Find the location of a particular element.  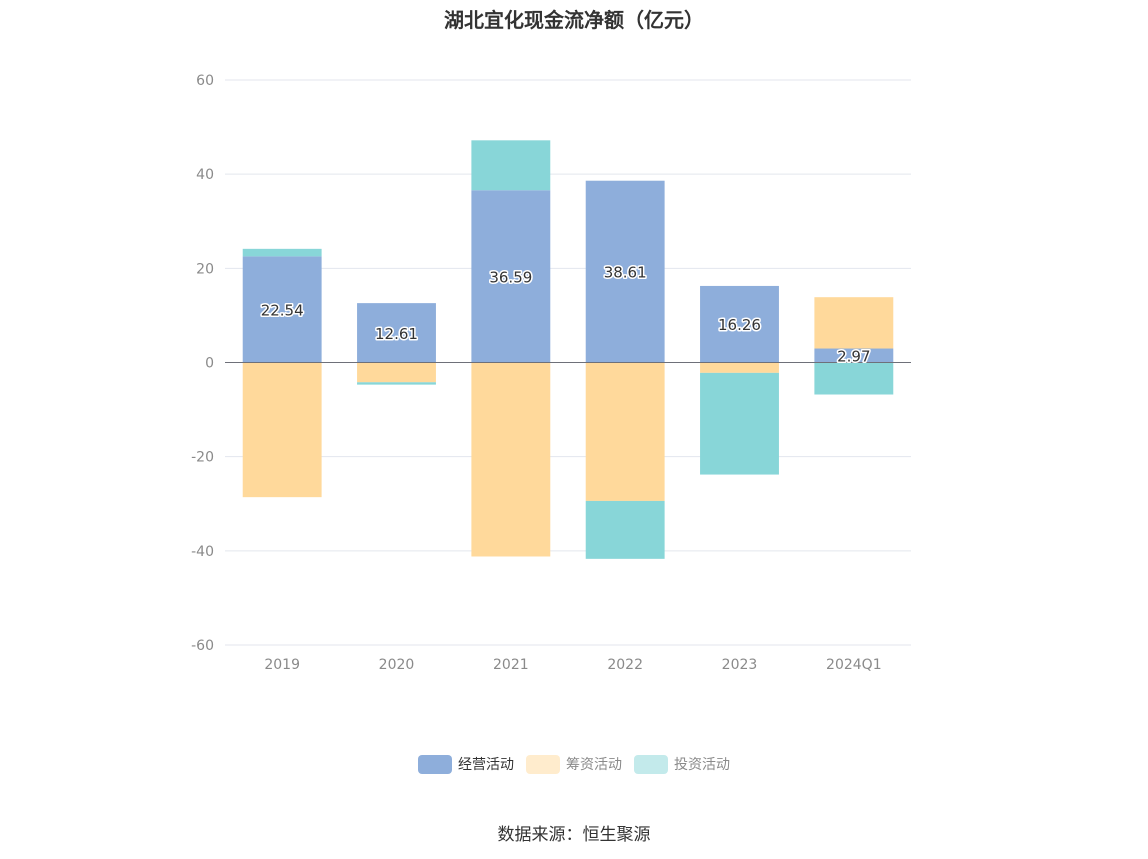

y-tick-label: 20 is located at coordinates (205, 269).